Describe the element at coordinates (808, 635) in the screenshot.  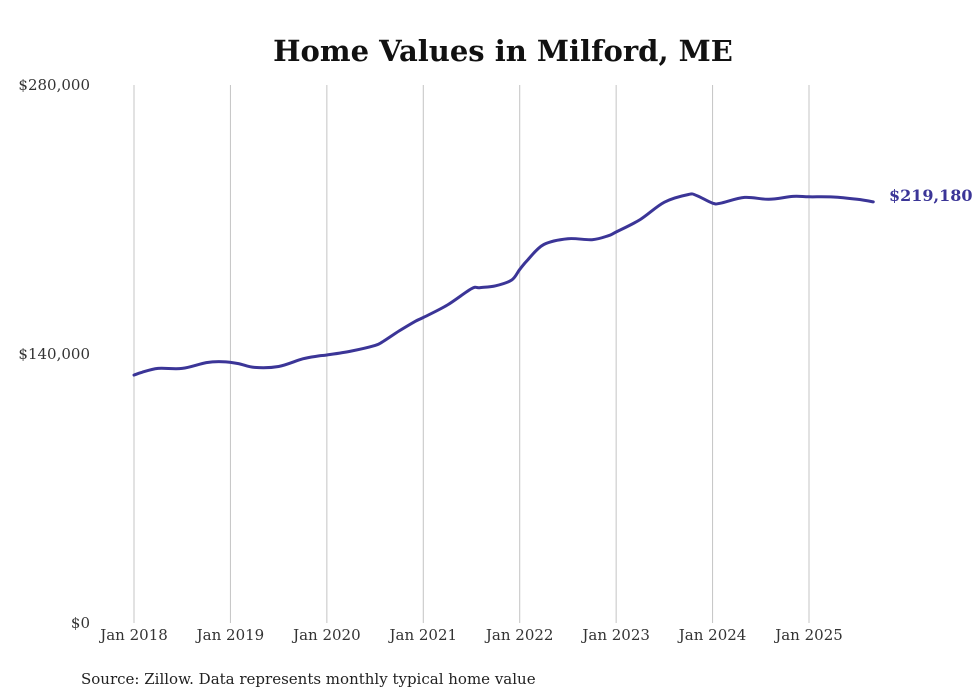
I see `x-tick-label: Jan 2025` at that location.